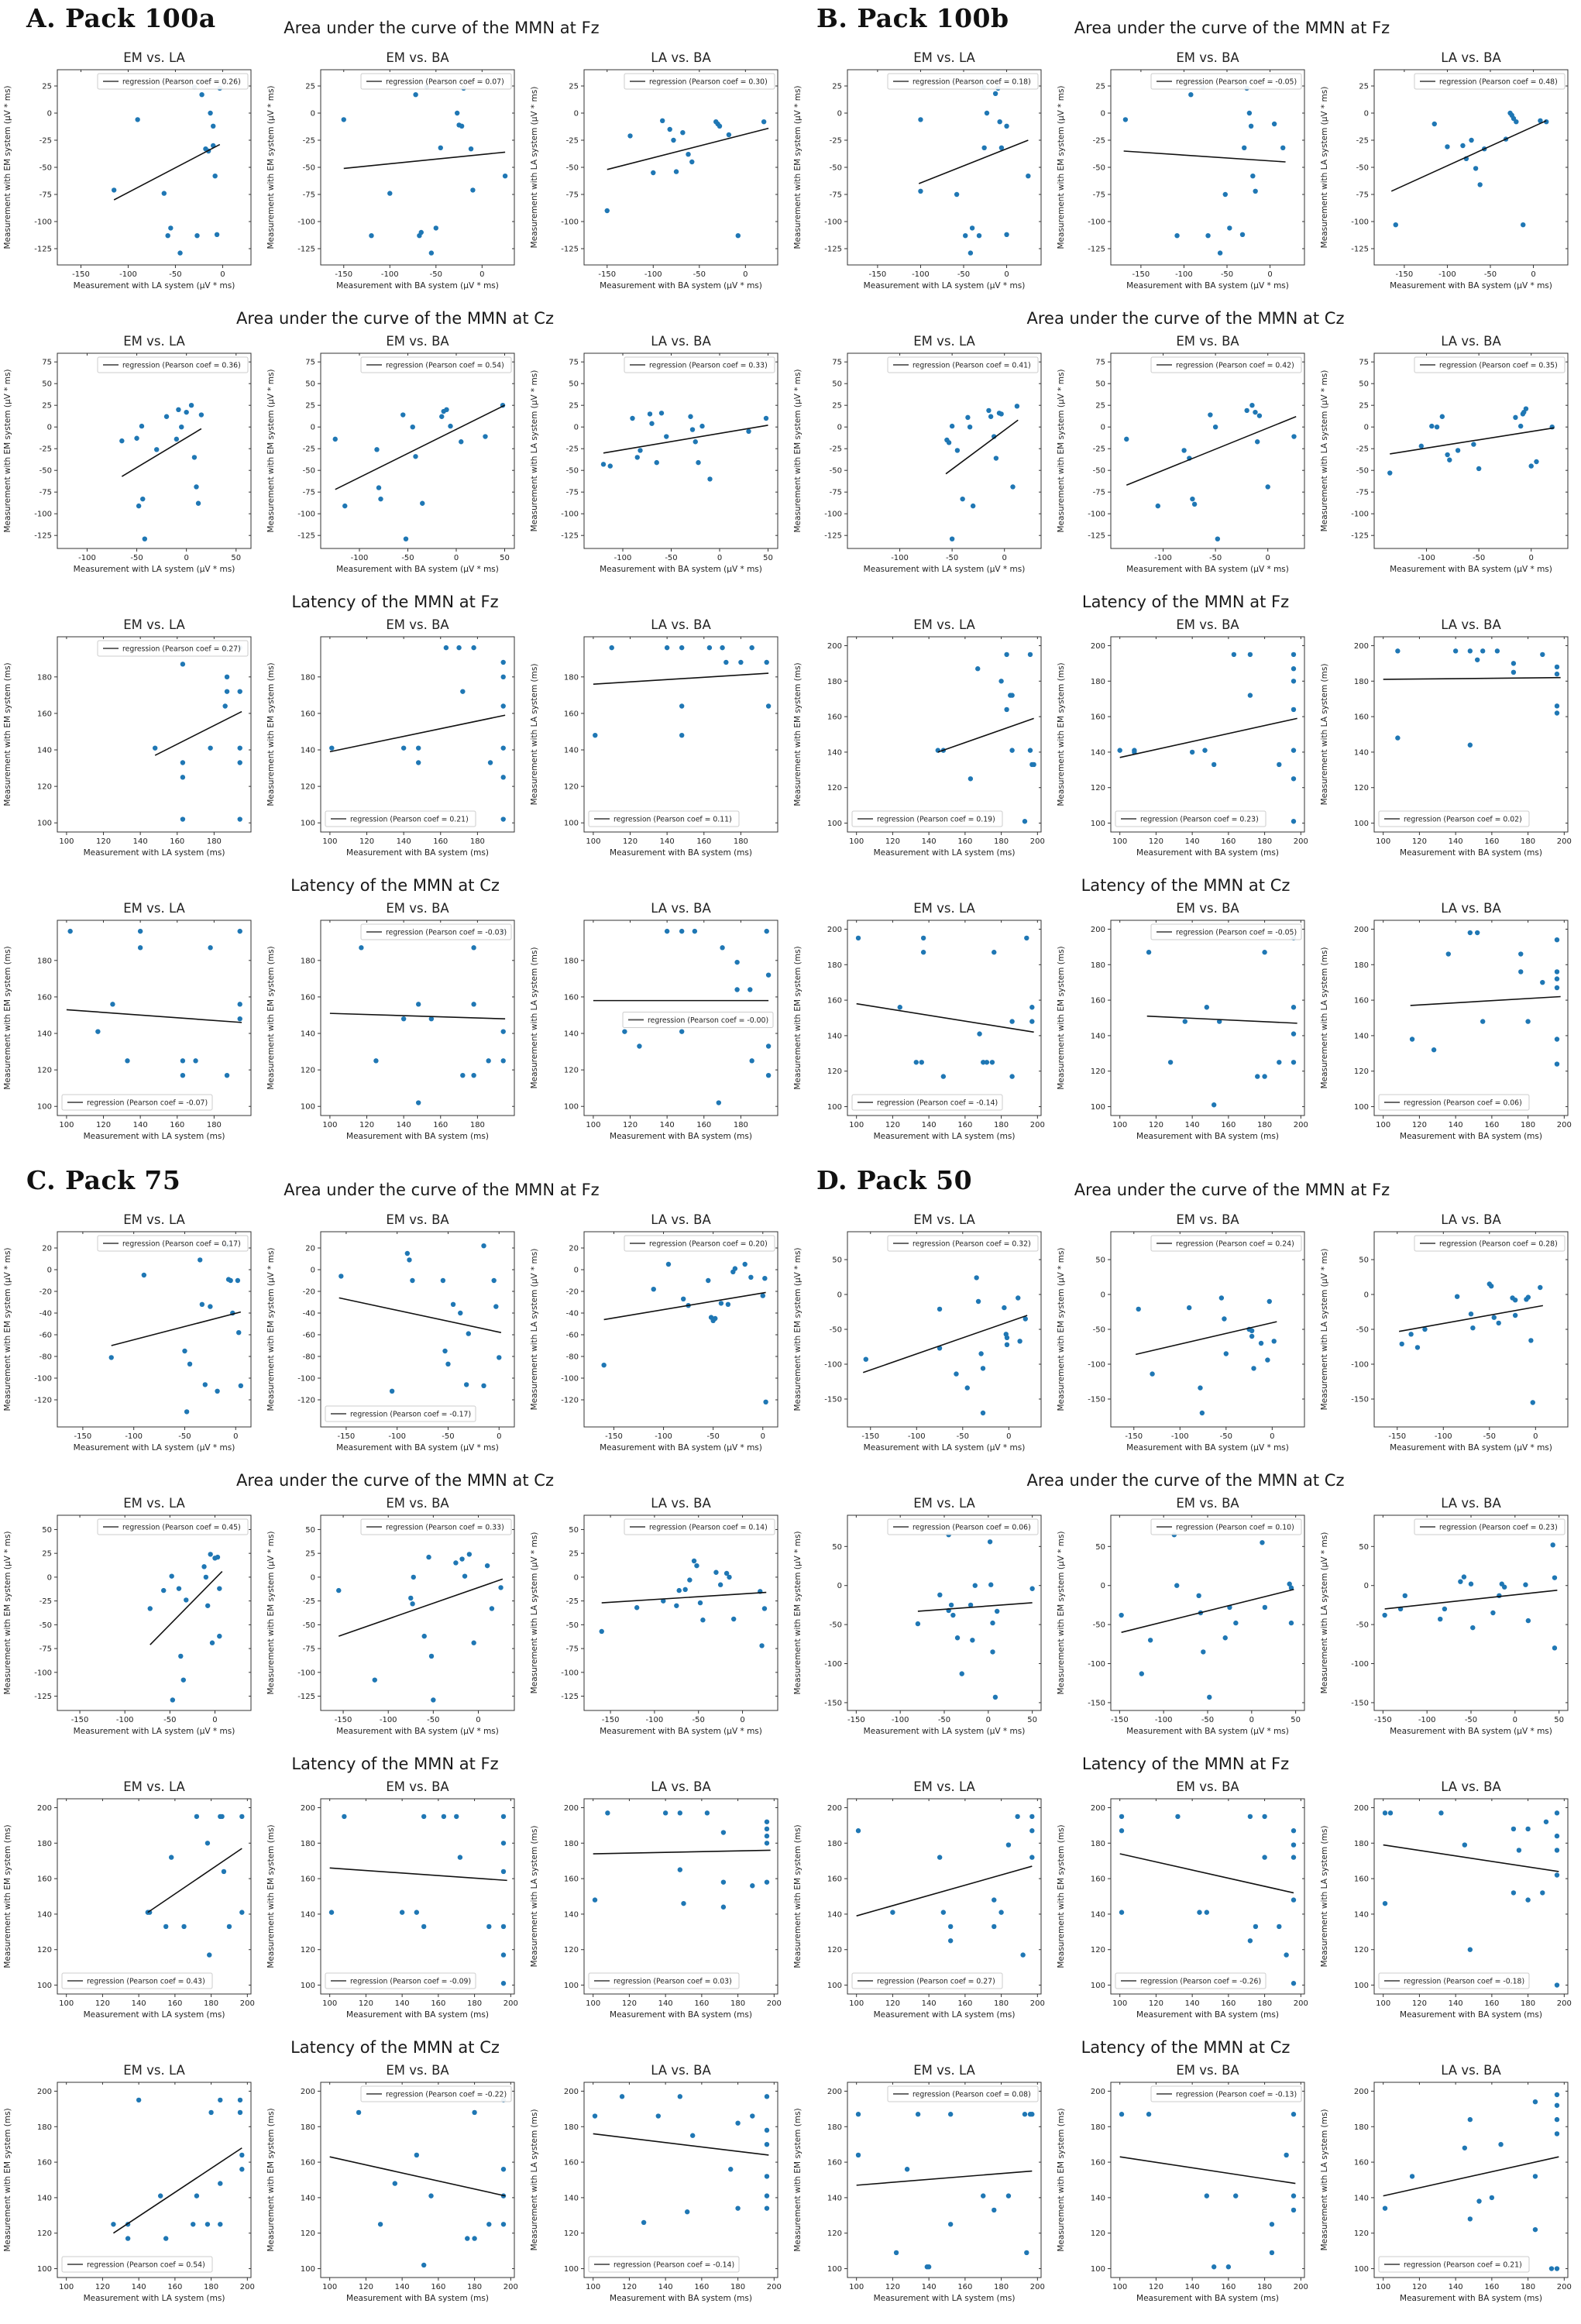  Describe the element at coordinates (47, 363) in the screenshot. I see `y-tick-label: 75` at that location.